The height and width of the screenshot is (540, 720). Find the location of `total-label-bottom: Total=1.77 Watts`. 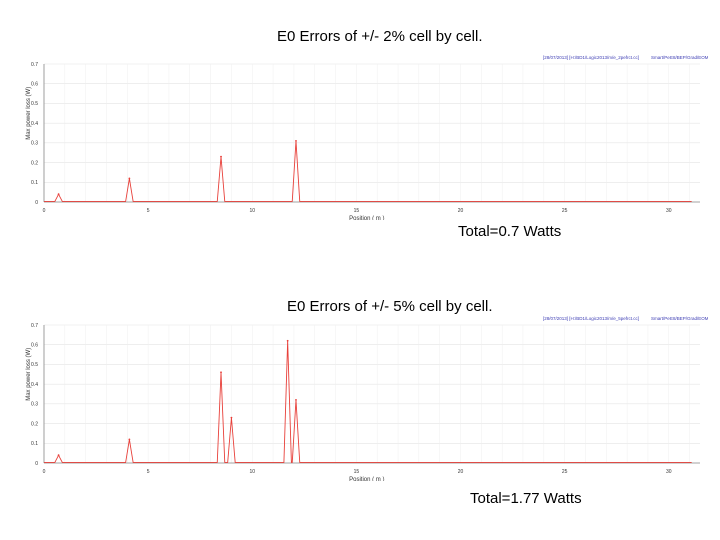

total-label-bottom: Total=1.77 Watts is located at coordinates (526, 498).